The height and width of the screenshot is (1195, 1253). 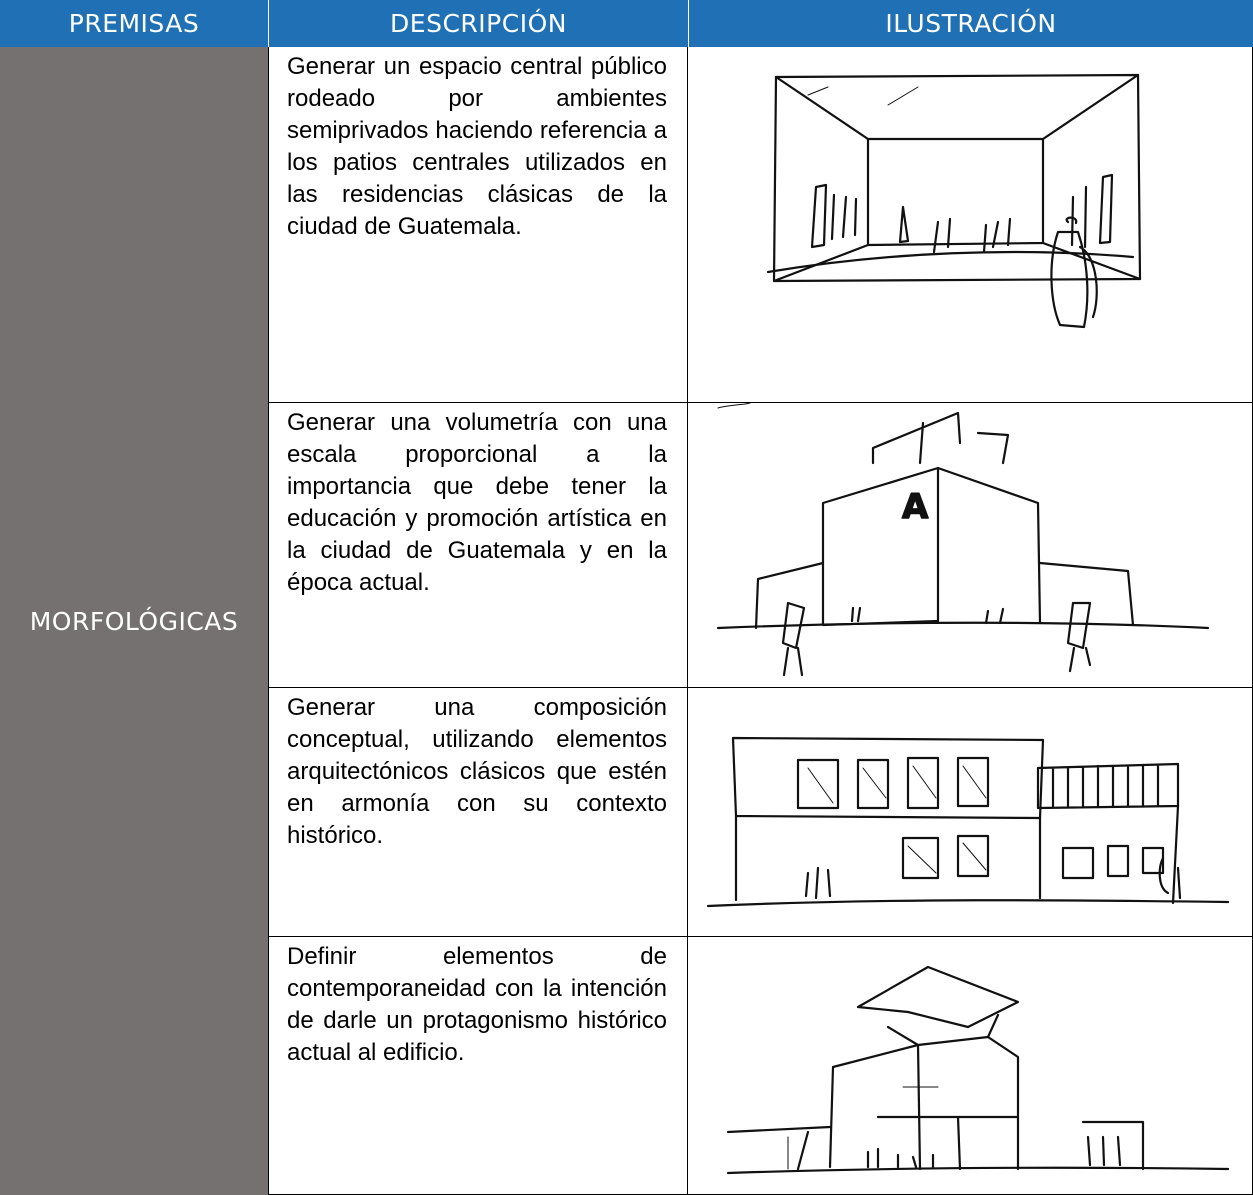 I want to click on sketch-sign: A, so click(x=915, y=507).